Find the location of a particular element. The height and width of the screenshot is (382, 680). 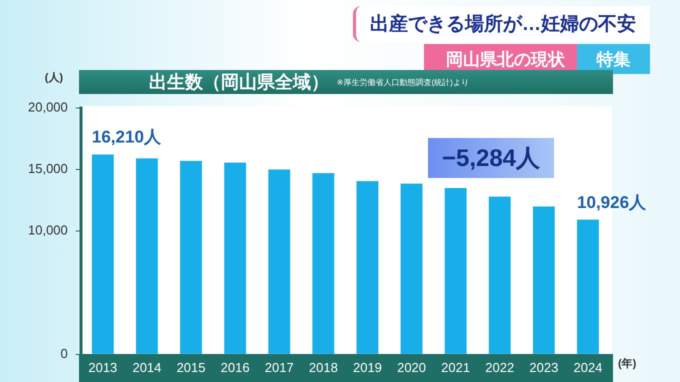

x-axis-title: (年) is located at coordinates (627, 364).